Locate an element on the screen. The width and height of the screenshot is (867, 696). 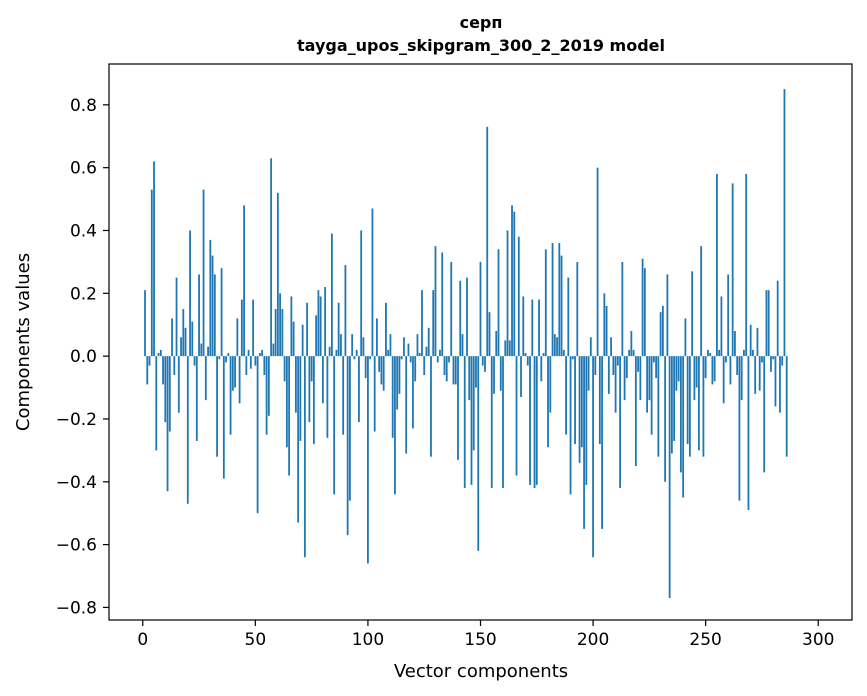
y-tick-label: −0.8 is located at coordinates (76, 608).